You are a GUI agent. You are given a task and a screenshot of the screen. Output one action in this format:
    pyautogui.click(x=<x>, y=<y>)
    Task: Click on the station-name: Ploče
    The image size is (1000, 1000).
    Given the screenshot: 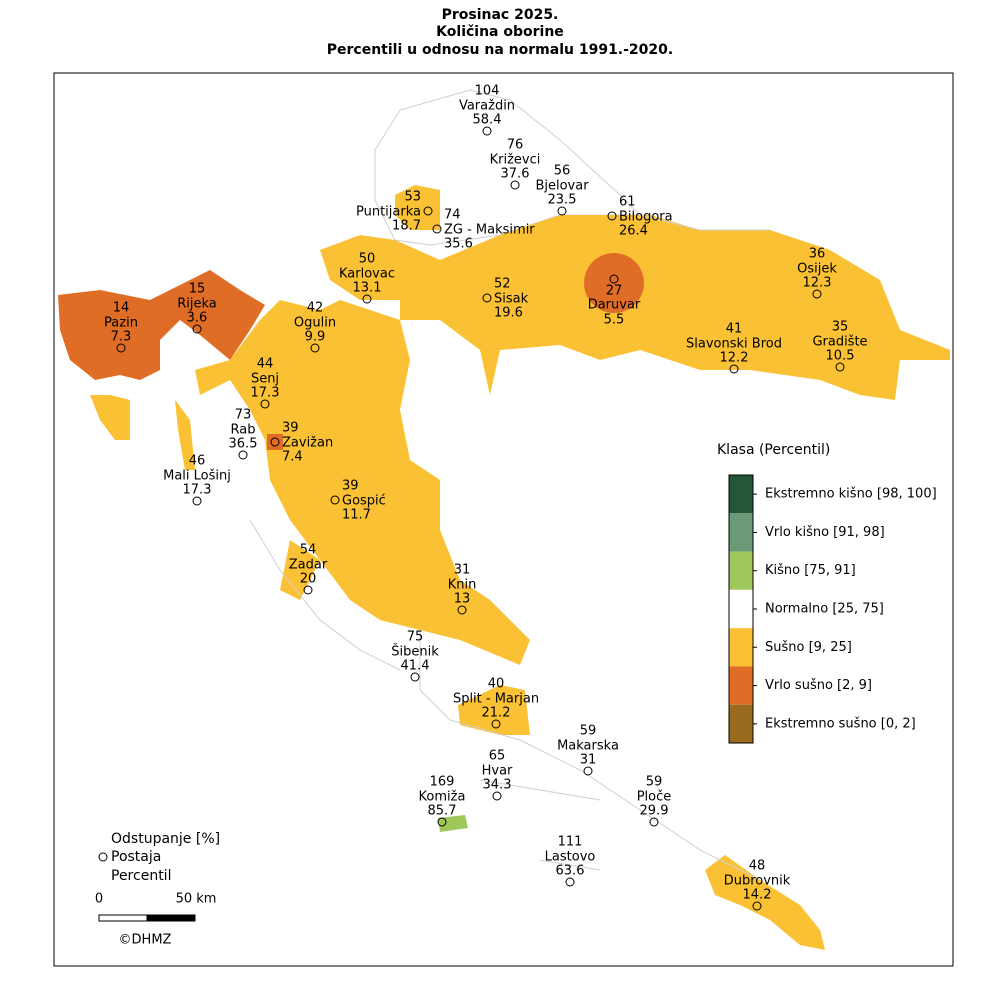 What is the action you would take?
    pyautogui.click(x=654, y=797)
    